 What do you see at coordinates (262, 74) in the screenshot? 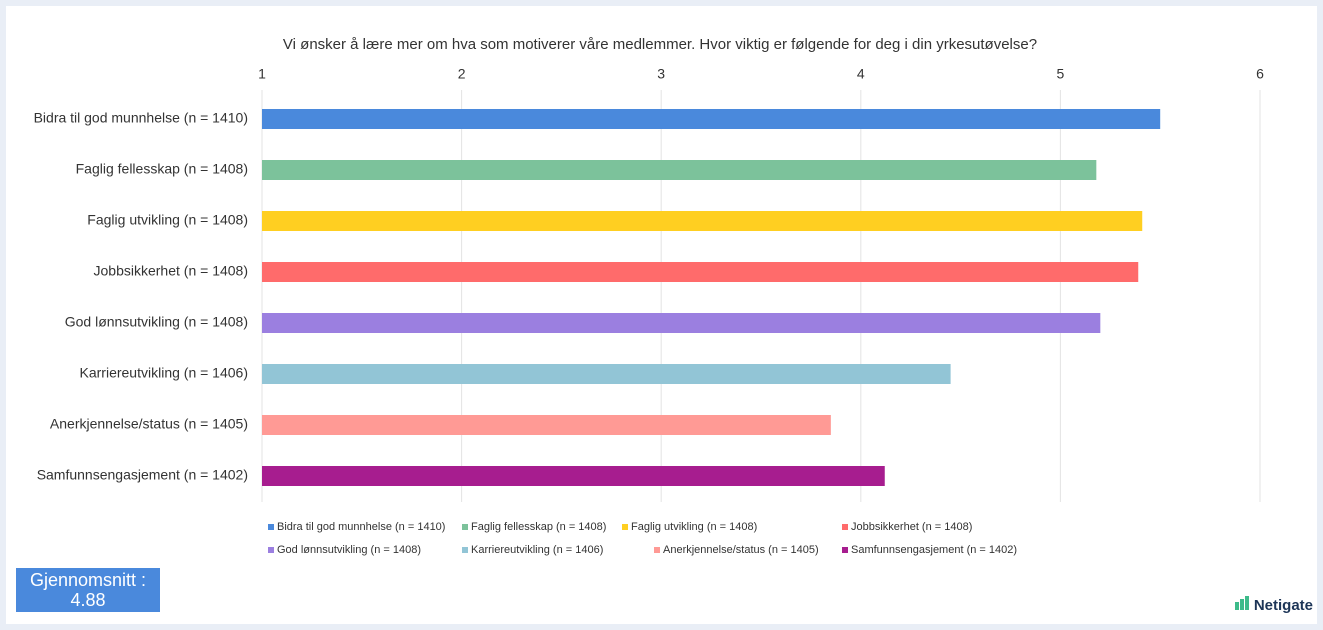
I see `x-tick-label: 1` at bounding box center [262, 74].